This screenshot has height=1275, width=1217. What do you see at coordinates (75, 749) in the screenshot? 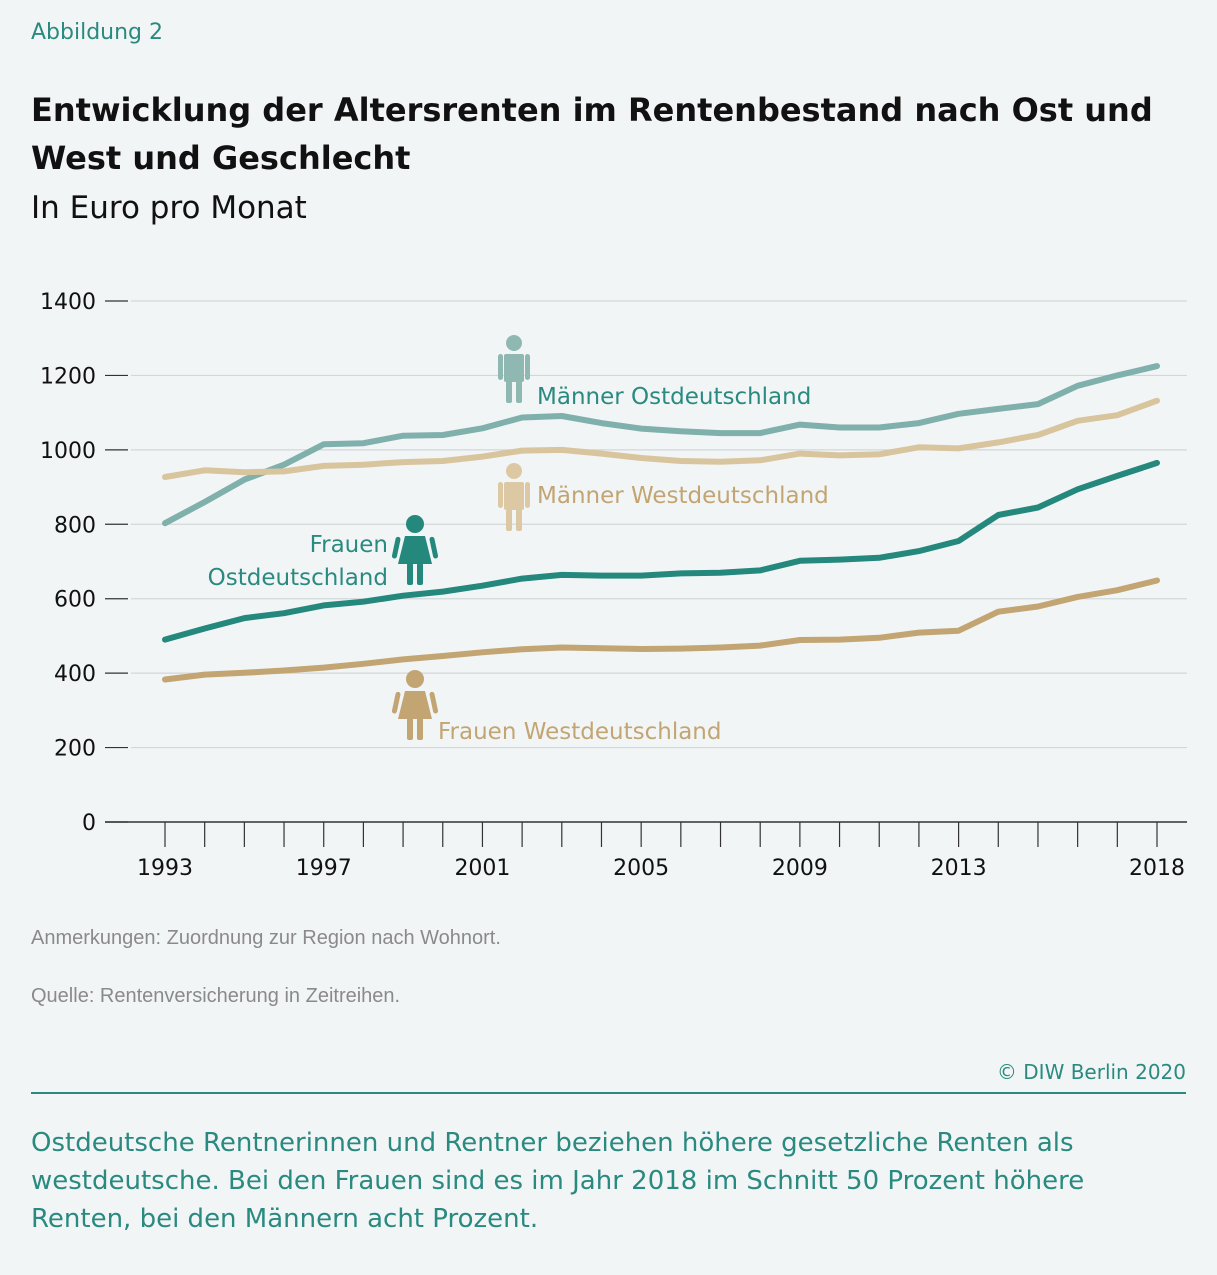
I see `y-tick-label: 200` at bounding box center [75, 749].